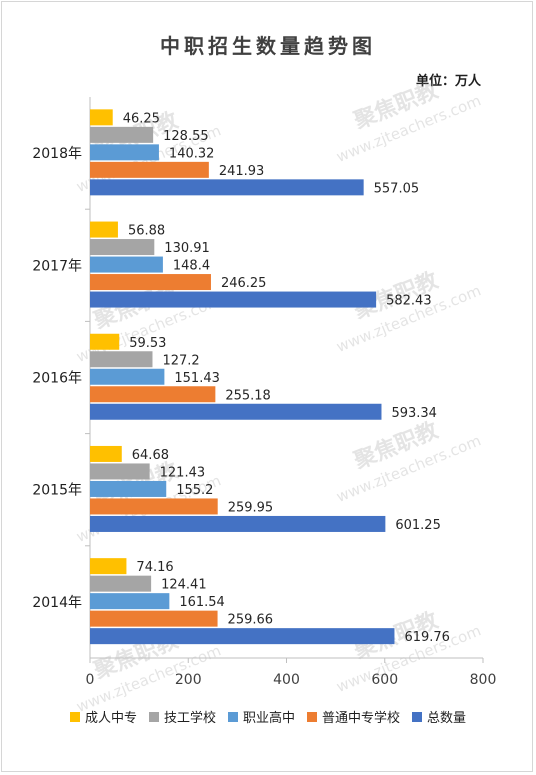  Describe the element at coordinates (248, 395) in the screenshot. I see `data-label: 255.18` at that location.